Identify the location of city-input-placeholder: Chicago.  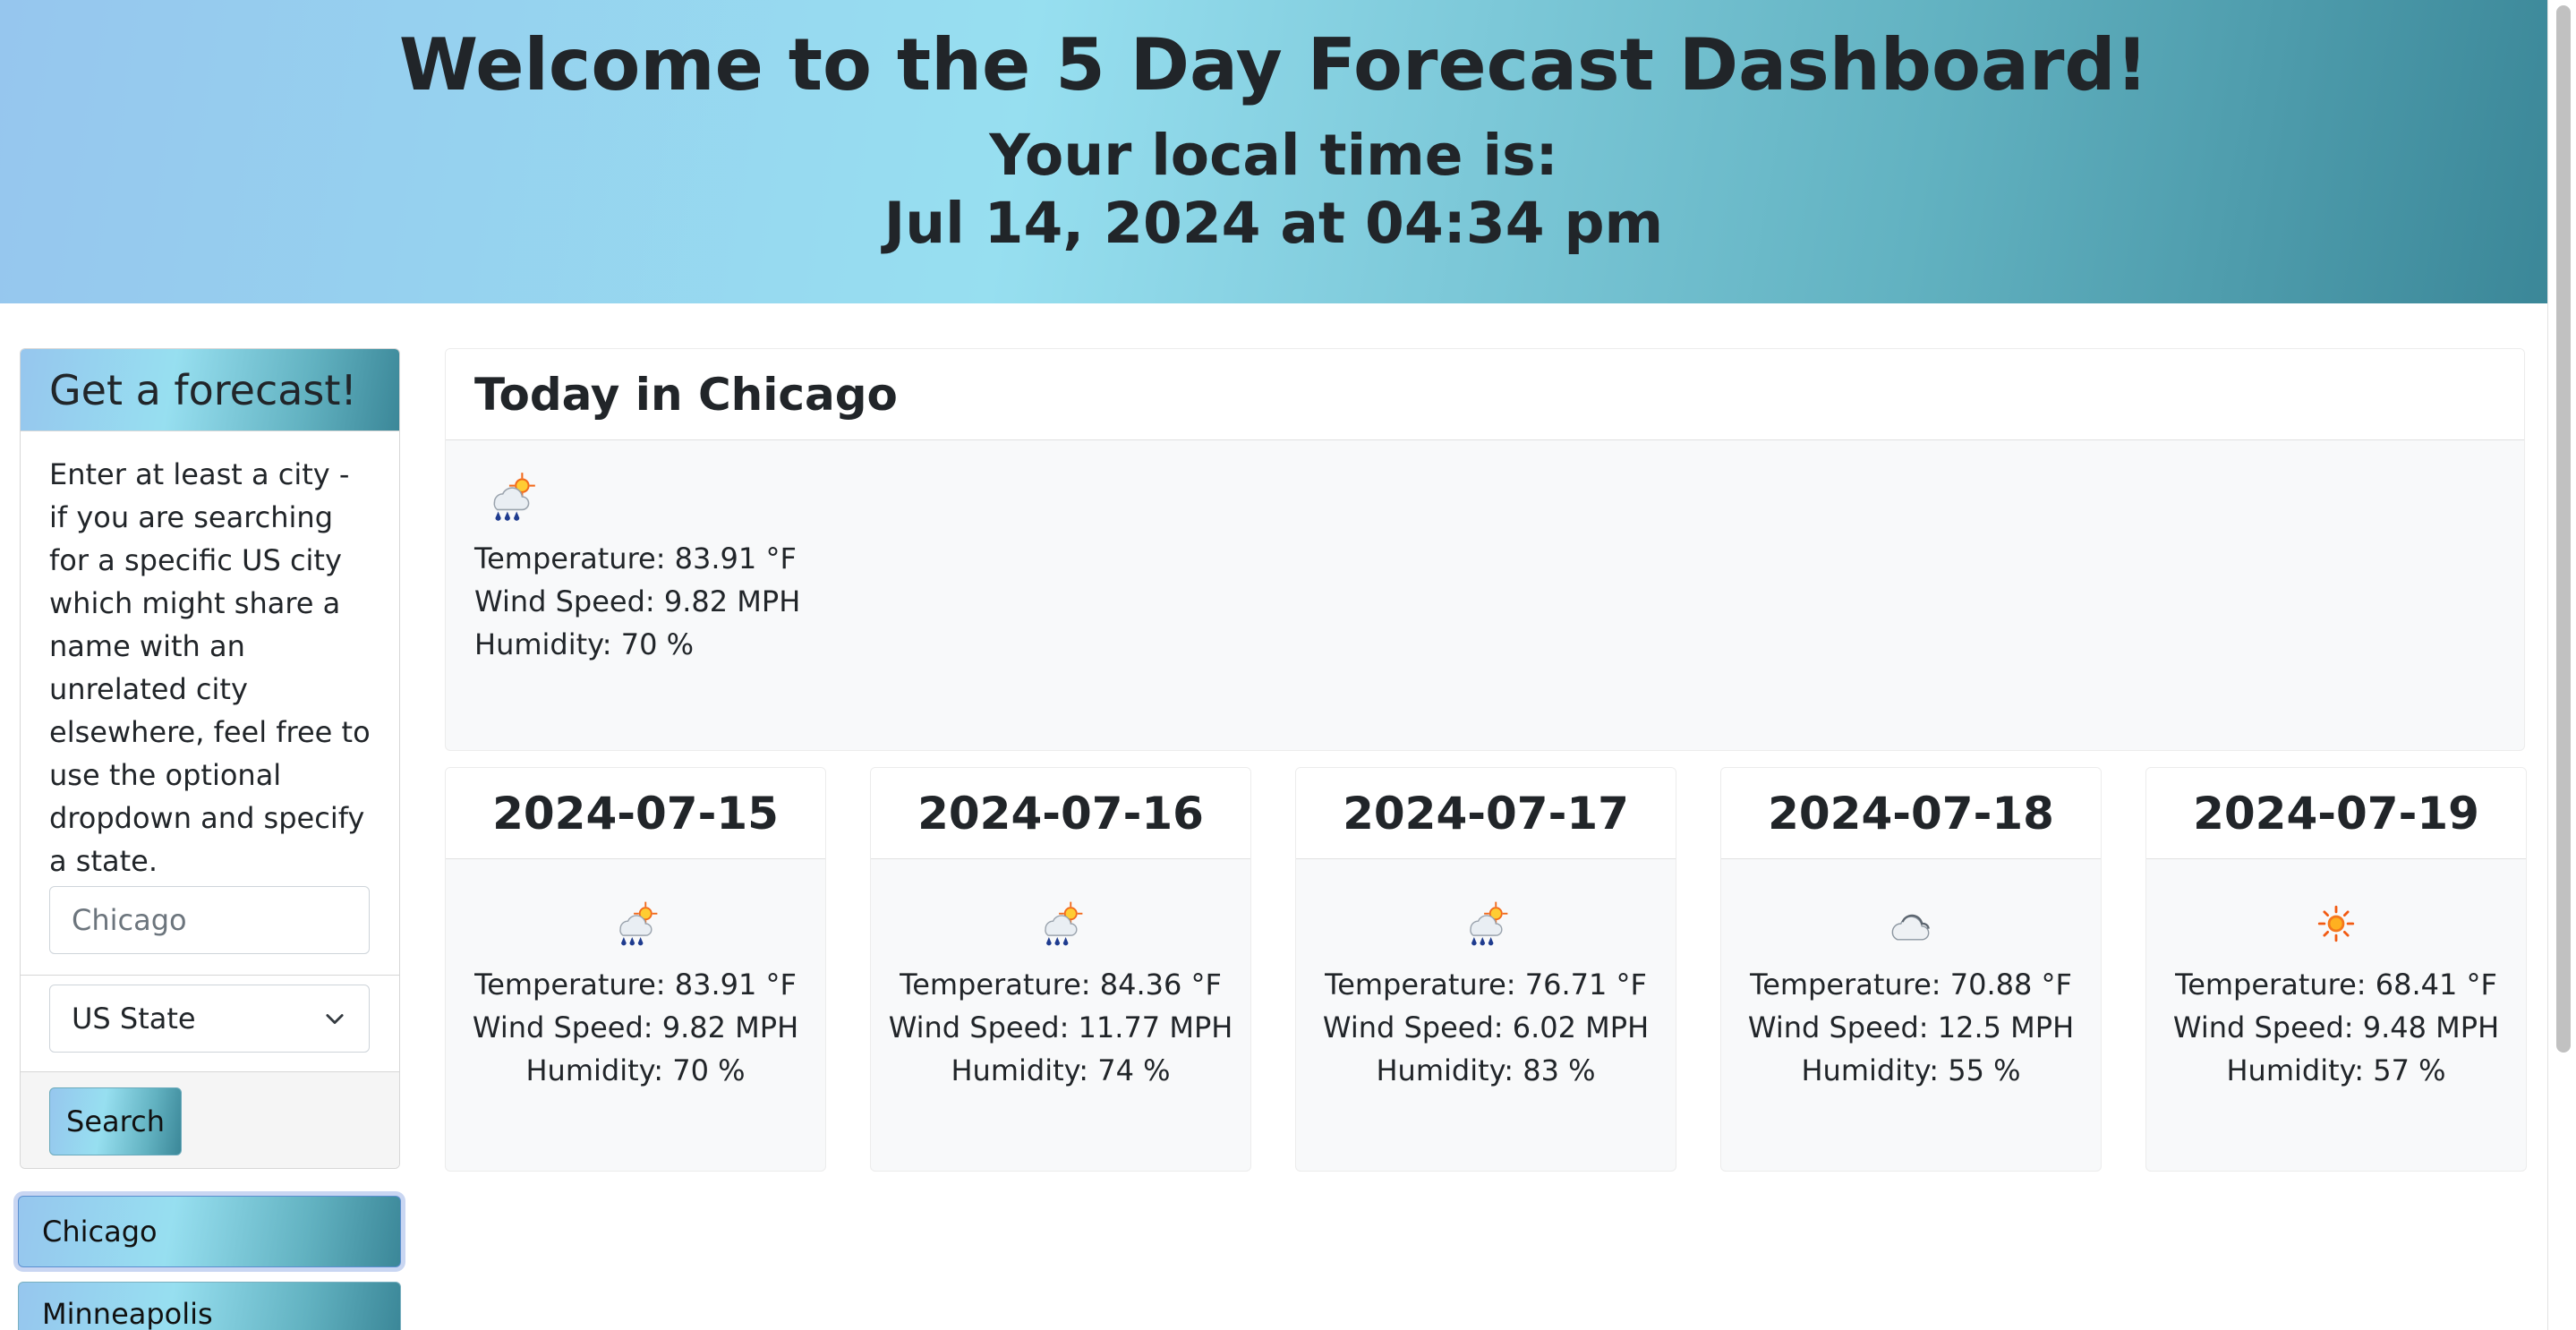
(129, 920).